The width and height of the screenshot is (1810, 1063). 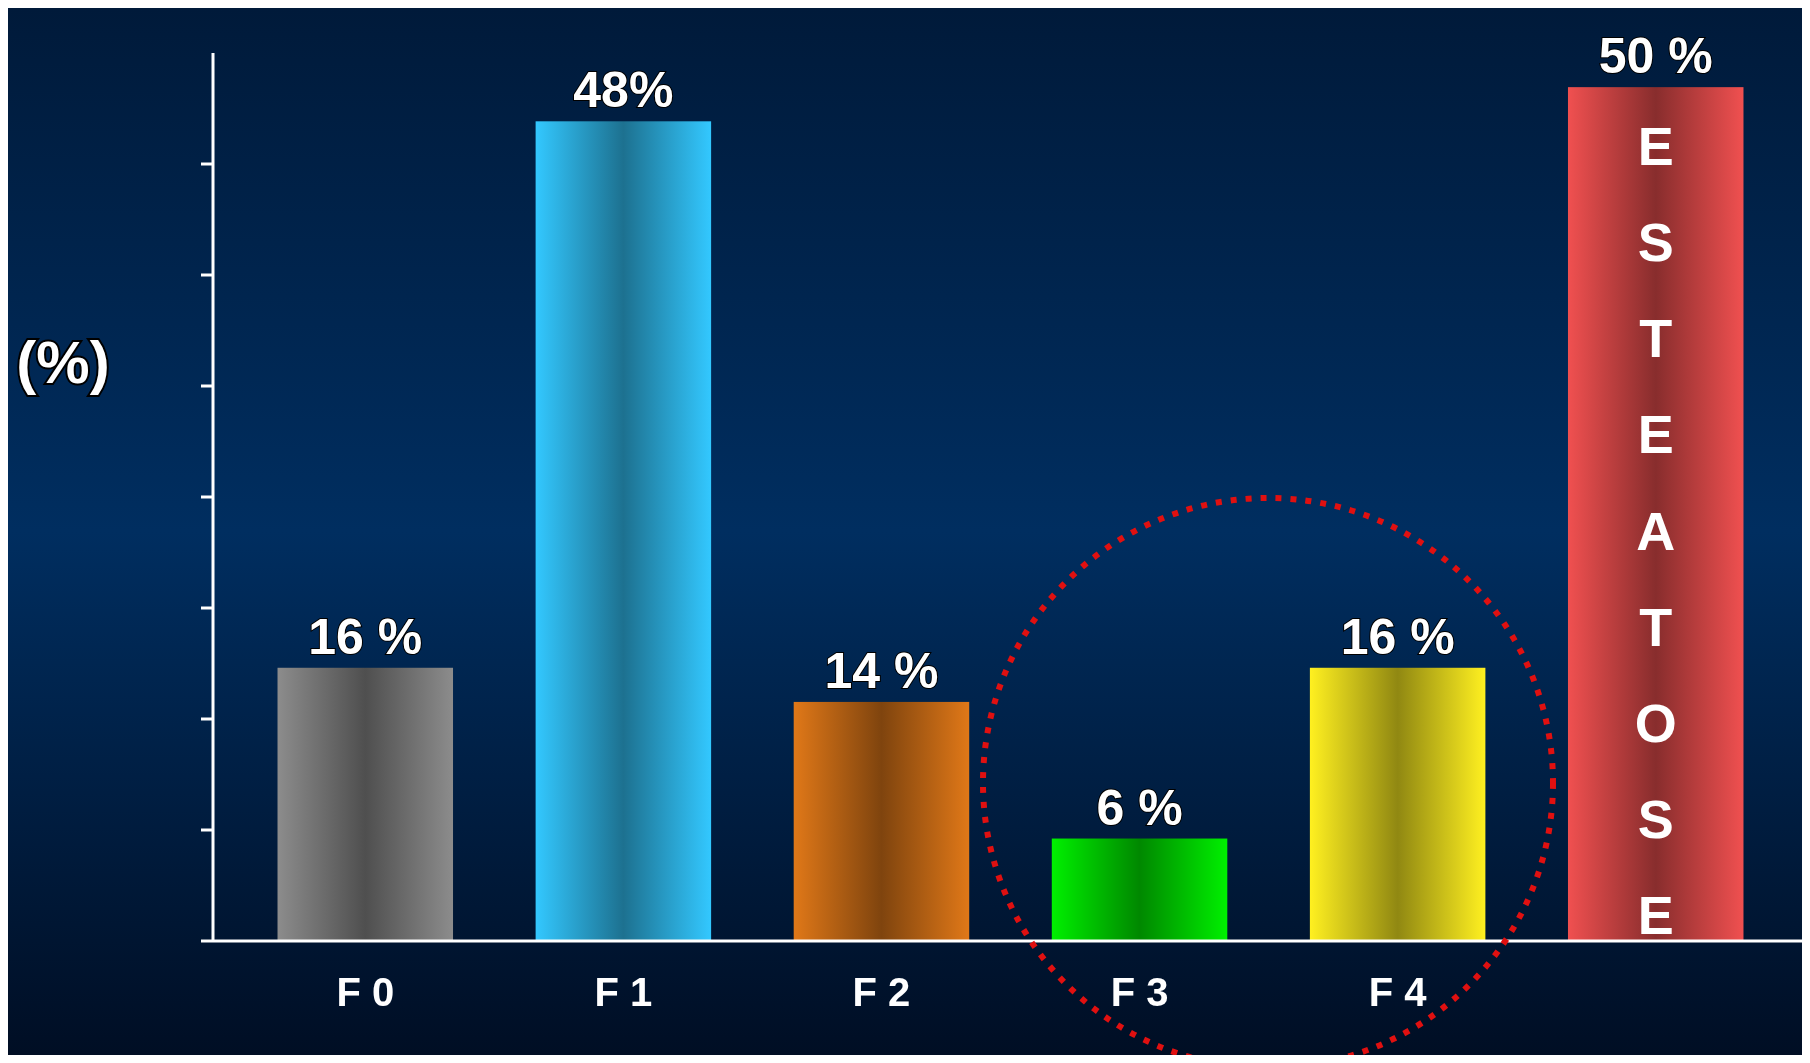 What do you see at coordinates (1655, 56) in the screenshot?
I see `data-label: 50 %` at bounding box center [1655, 56].